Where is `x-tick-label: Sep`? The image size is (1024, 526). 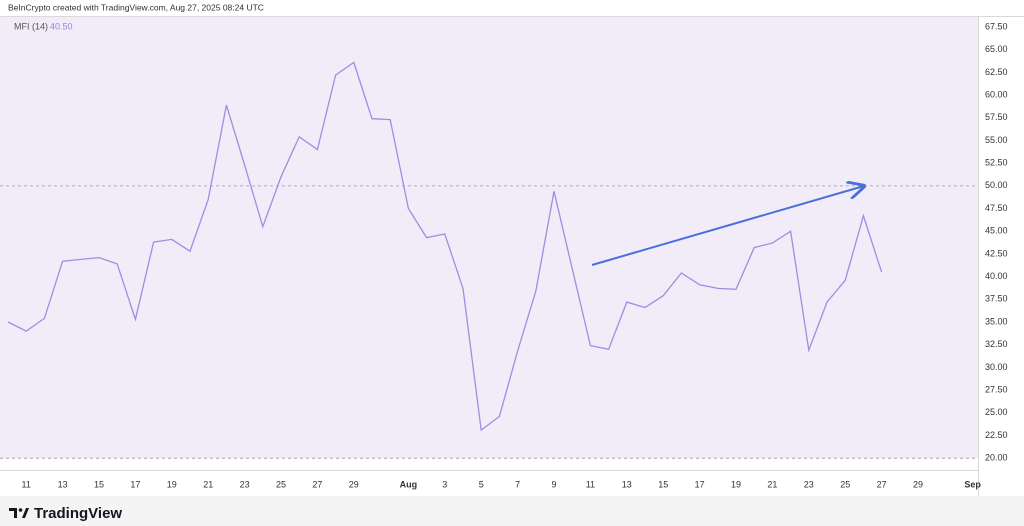 x-tick-label: Sep is located at coordinates (972, 484).